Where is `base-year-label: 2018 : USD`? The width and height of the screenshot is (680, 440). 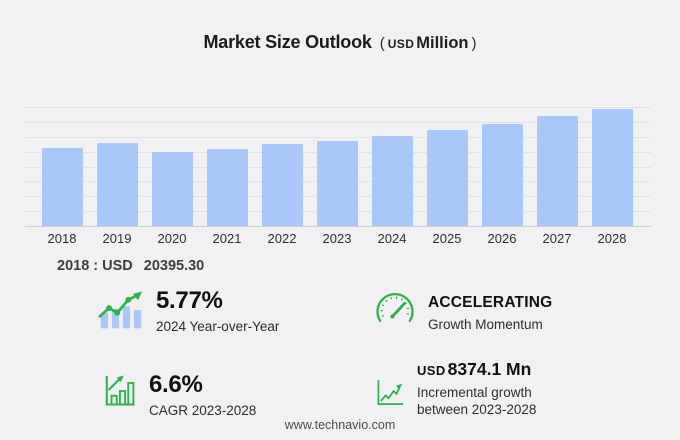
base-year-label: 2018 : USD is located at coordinates (95, 266).